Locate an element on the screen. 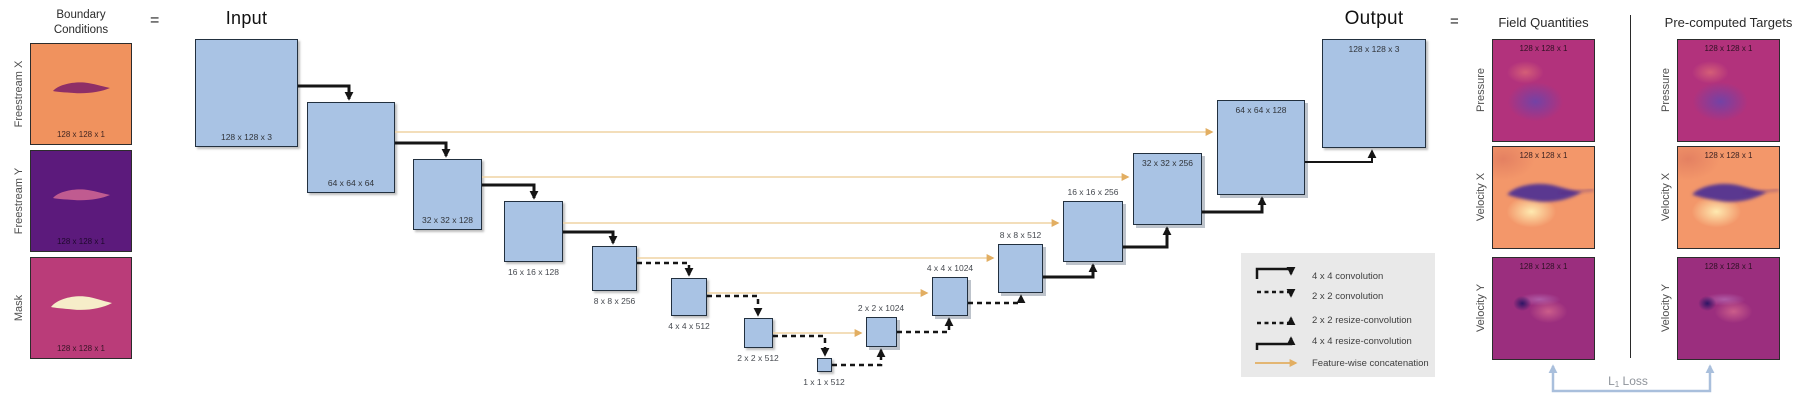 This screenshot has width=1800, height=400. encoder-box-32: 32 x 32 x 128 is located at coordinates (447, 194).